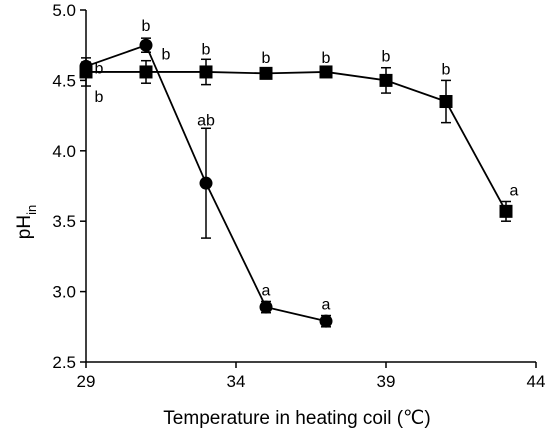 The height and width of the screenshot is (438, 551). What do you see at coordinates (64, 10) in the screenshot?
I see `y-tick-label-5: 5.0` at bounding box center [64, 10].